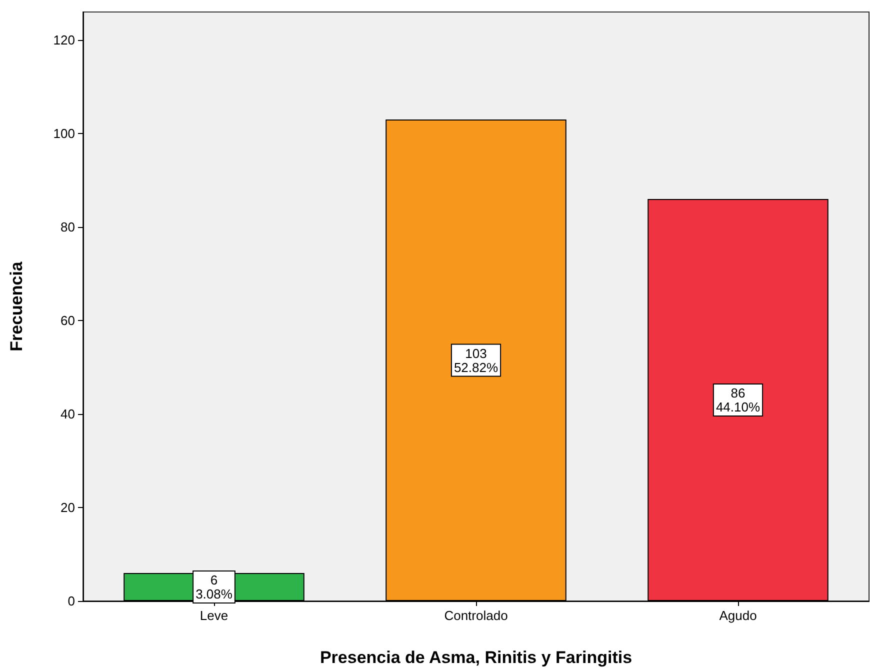 The image size is (870, 671). What do you see at coordinates (214, 615) in the screenshot?
I see `x-tick-label: Leve` at bounding box center [214, 615].